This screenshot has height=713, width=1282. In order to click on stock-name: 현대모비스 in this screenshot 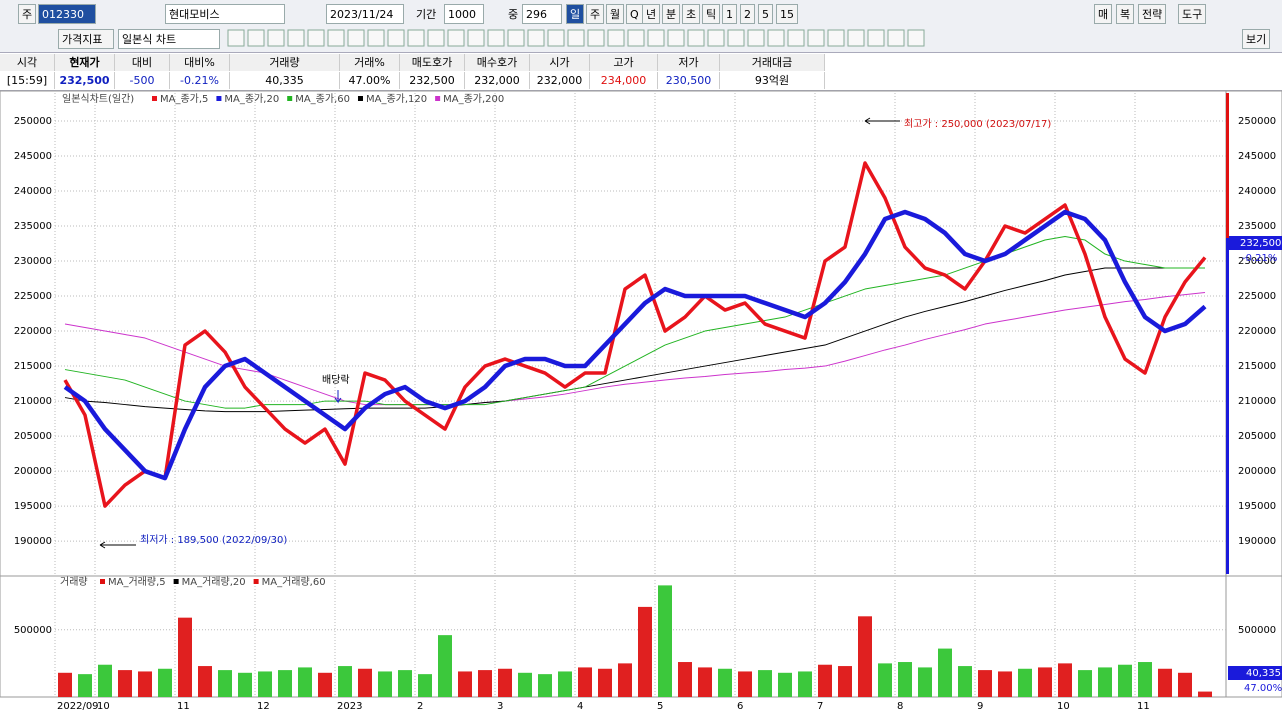, I will do `click(225, 14)`.